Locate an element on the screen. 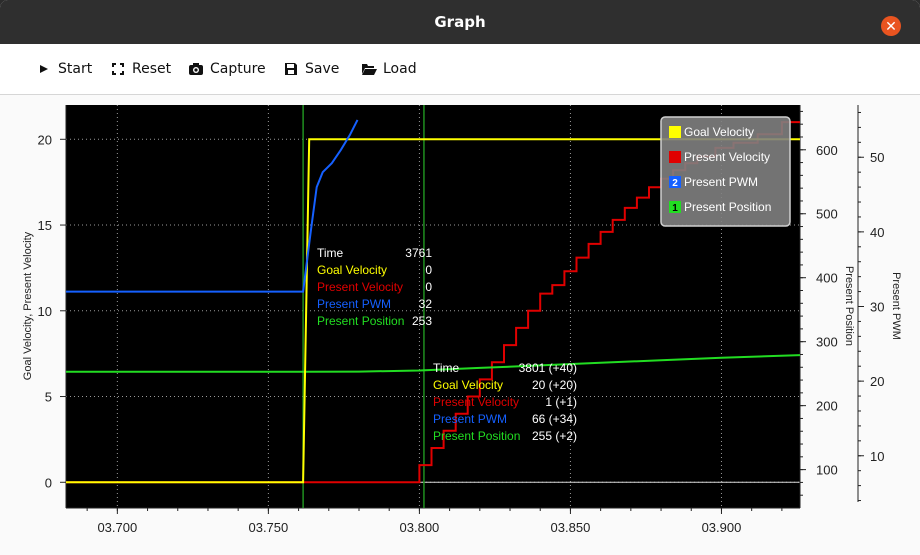 Image resolution: width=920 pixels, height=555 pixels. series-line-present-pwm is located at coordinates (212, 206).